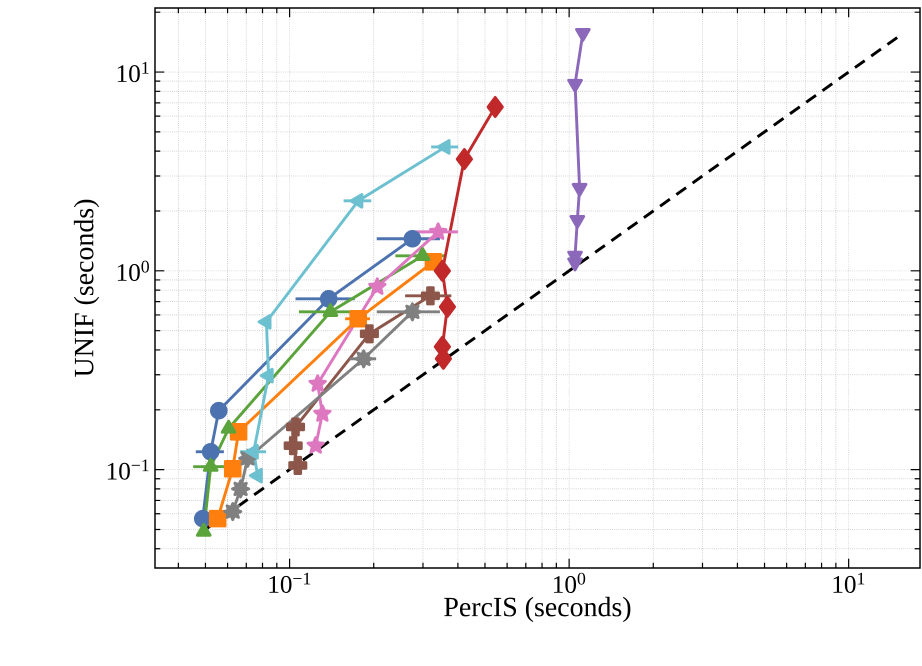 This screenshot has height=666, width=922. What do you see at coordinates (133, 72) in the screenshot?
I see `y-tick-label: 10$^{1}$` at bounding box center [133, 72].